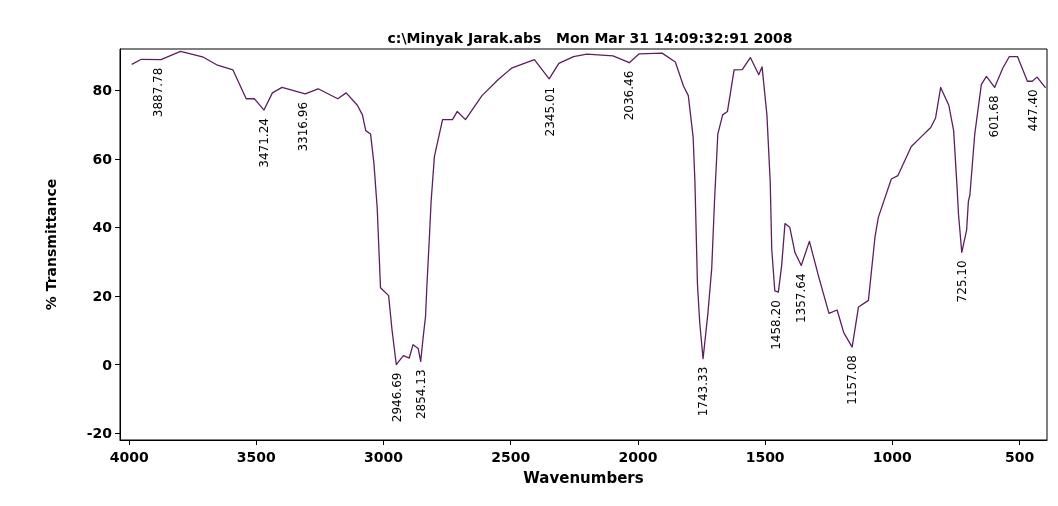 This screenshot has width=1058, height=506. What do you see at coordinates (765, 457) in the screenshot?
I see `x-tick-label: 1500` at bounding box center [765, 457].